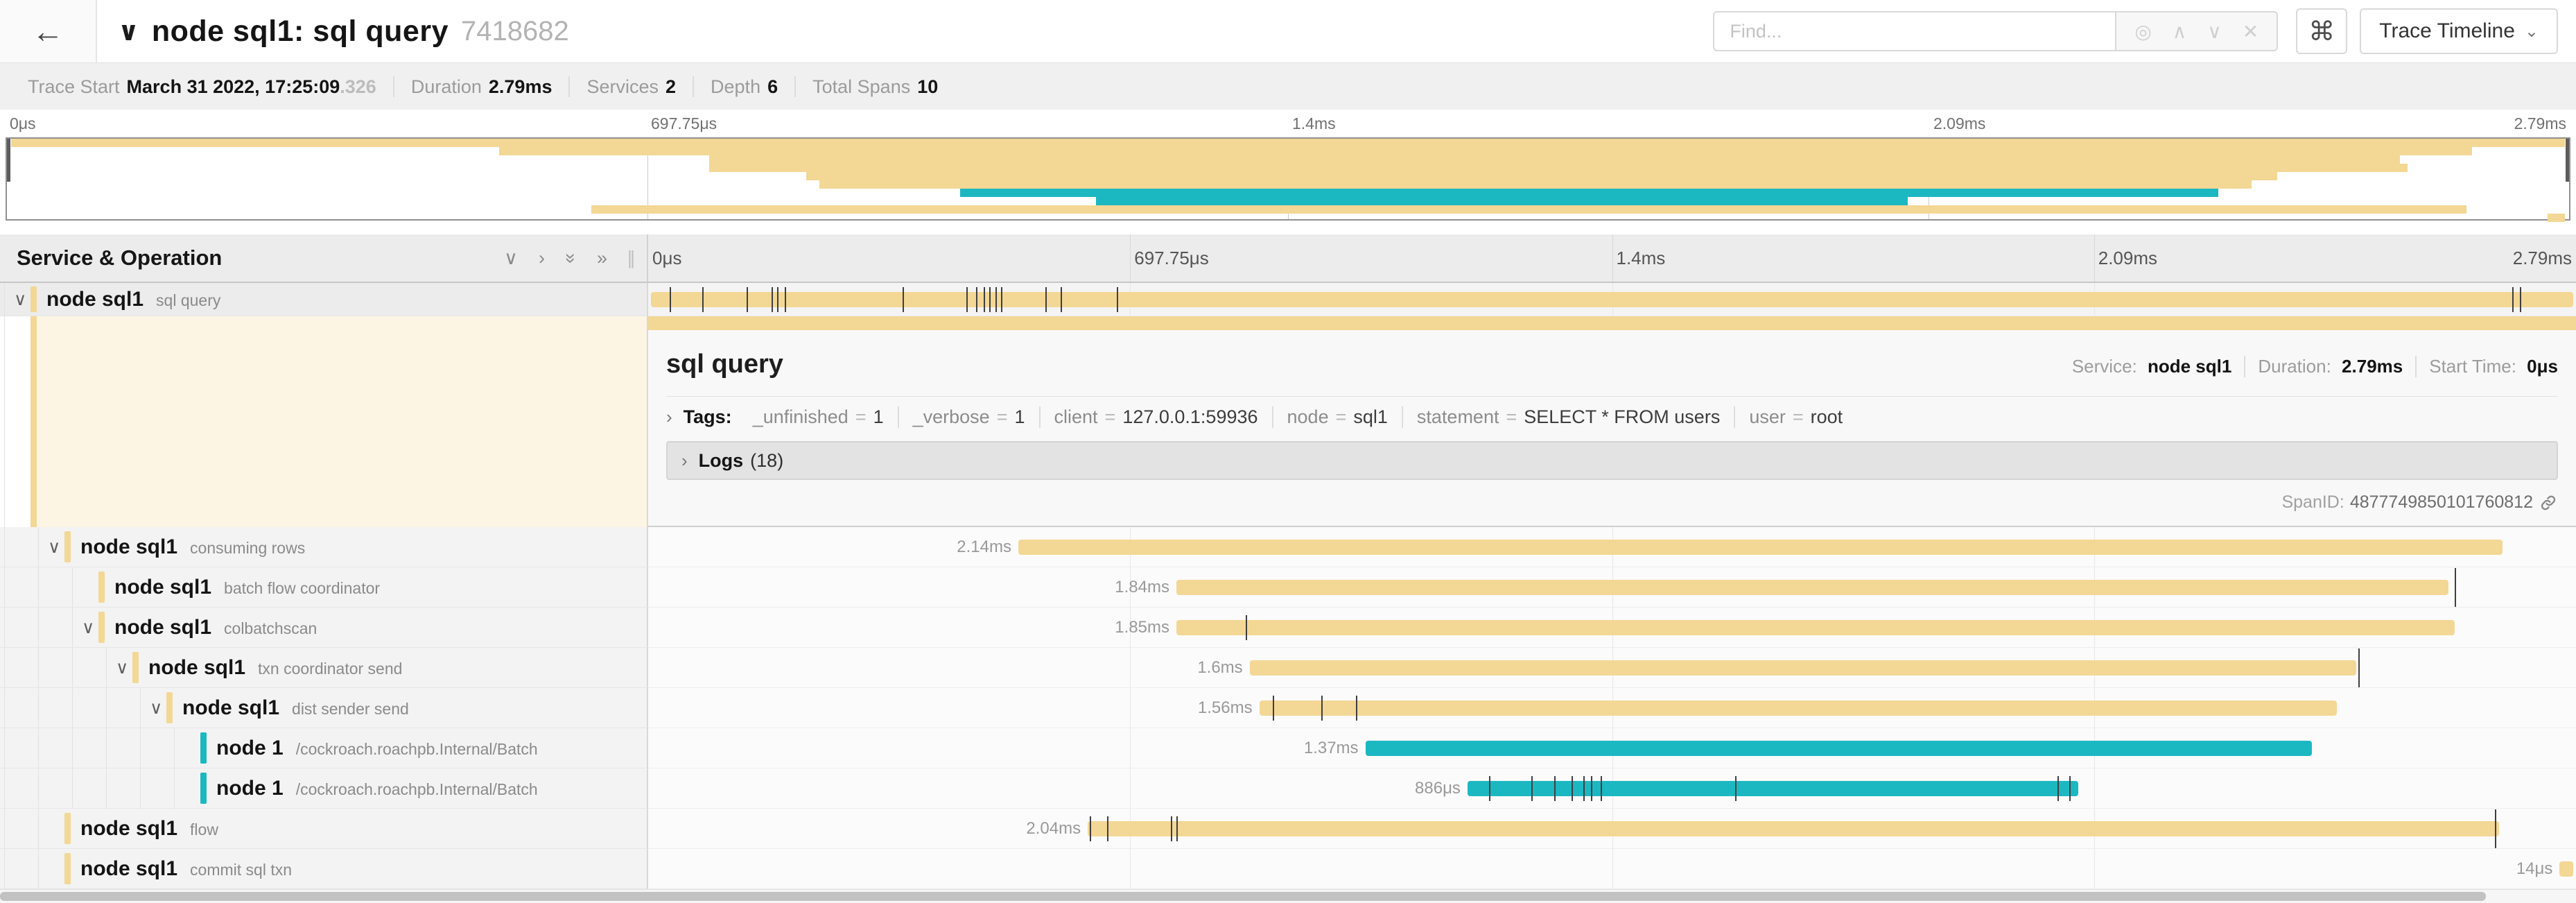 This screenshot has height=903, width=2576. I want to click on timeline-row-txn-coordinator-send: 1.6ms, so click(1612, 668).